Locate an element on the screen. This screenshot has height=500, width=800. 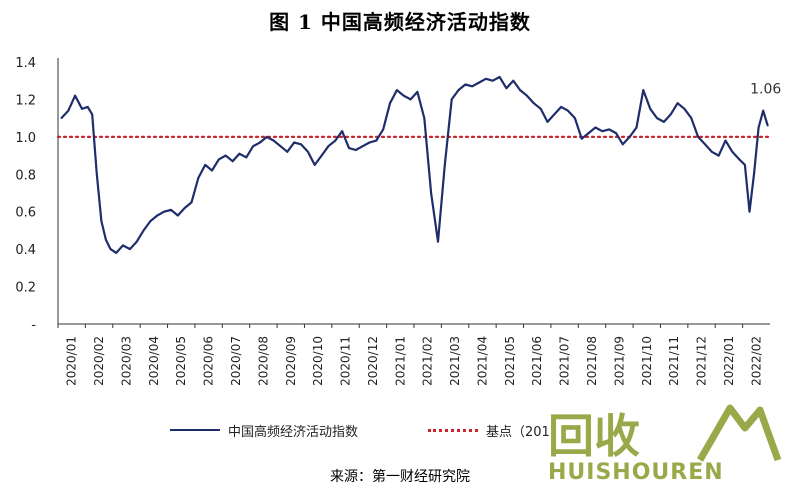
x-tick-label: 2021/05 is located at coordinates (510, 361).